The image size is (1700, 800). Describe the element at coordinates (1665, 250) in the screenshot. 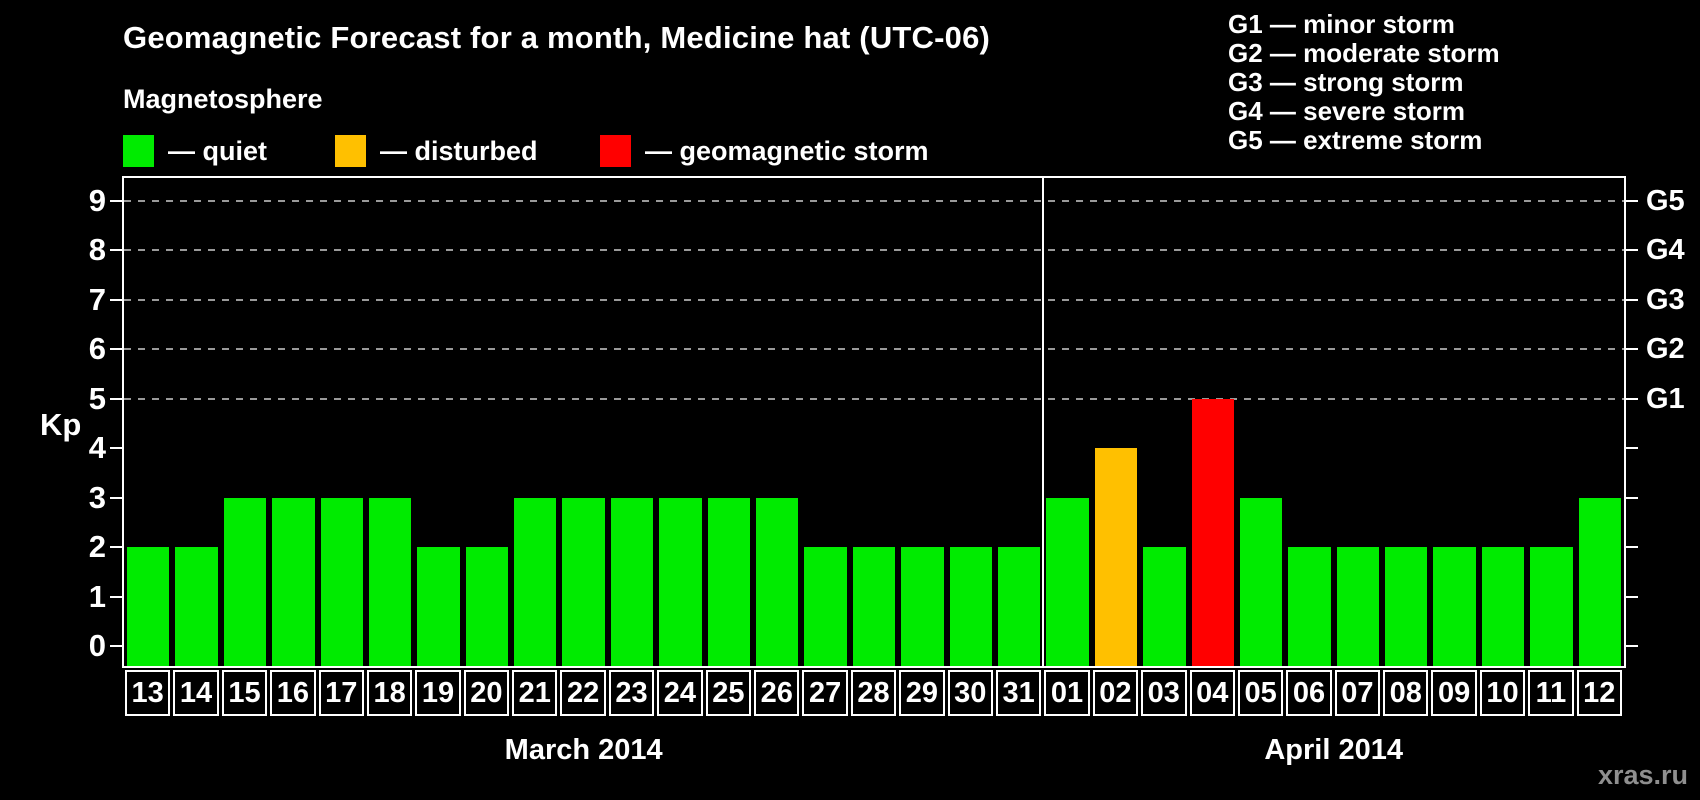

I see `right-axis-label-g4: G4` at that location.